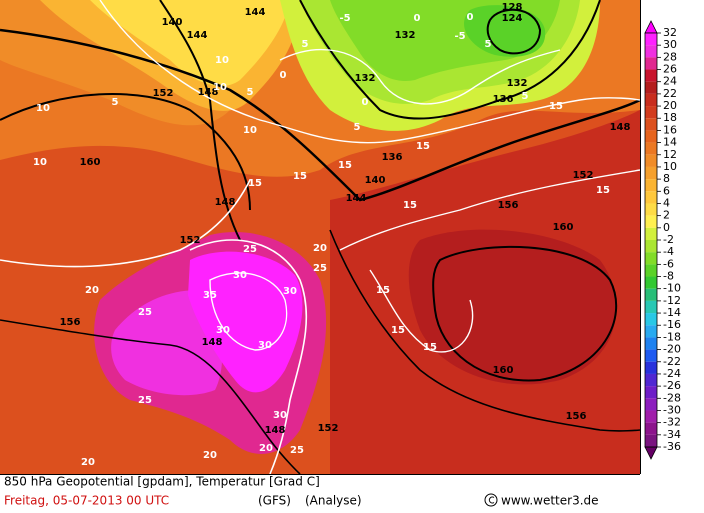 This screenshot has width=704, height=513. I want to click on hot-area-west, so click(167, 343).